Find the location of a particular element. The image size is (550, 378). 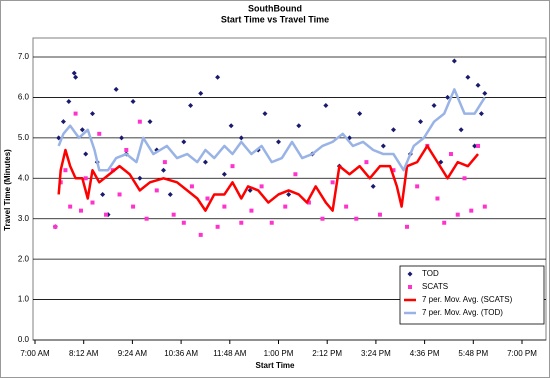

x-tick-label: 11:48 AM is located at coordinates (230, 353).